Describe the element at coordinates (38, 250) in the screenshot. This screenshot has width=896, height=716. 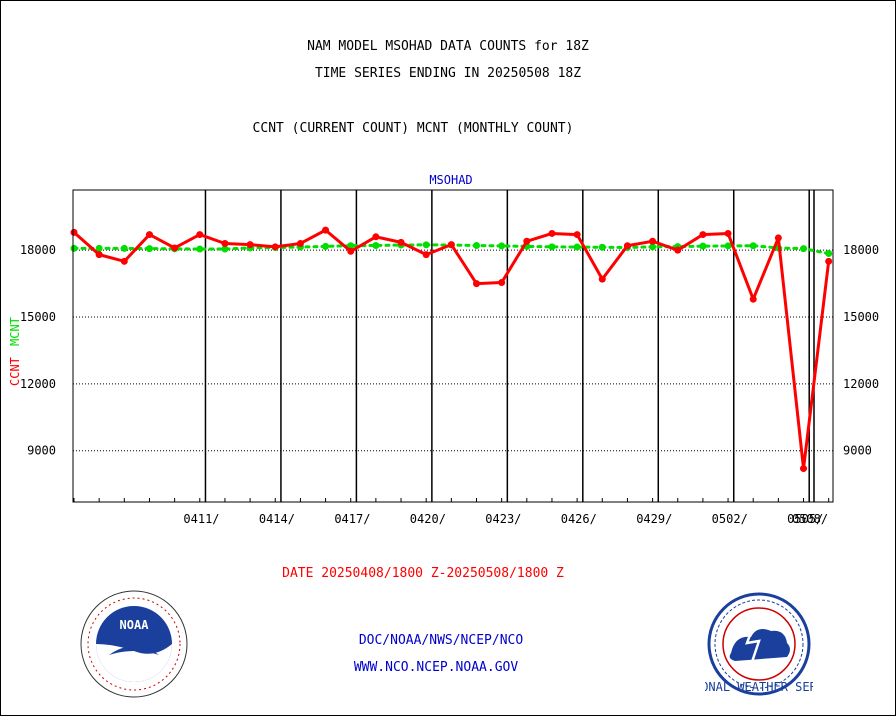
I see `y-tick-label-left: 18000` at that location.